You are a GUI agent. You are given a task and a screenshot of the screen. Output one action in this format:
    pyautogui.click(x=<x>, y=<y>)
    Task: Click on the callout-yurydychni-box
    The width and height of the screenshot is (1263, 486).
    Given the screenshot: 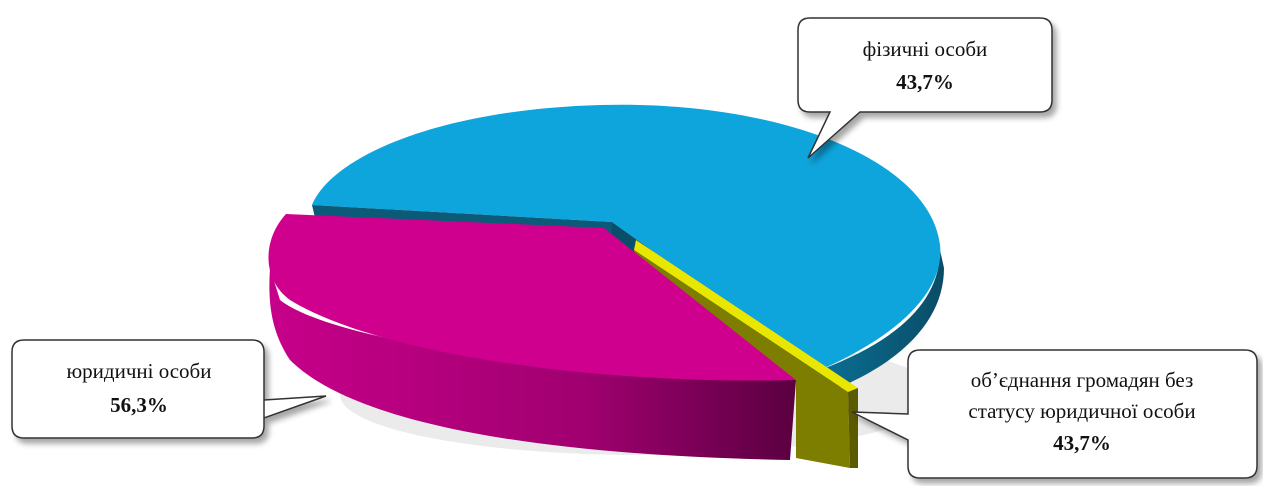 What is the action you would take?
    pyautogui.click(x=169, y=389)
    